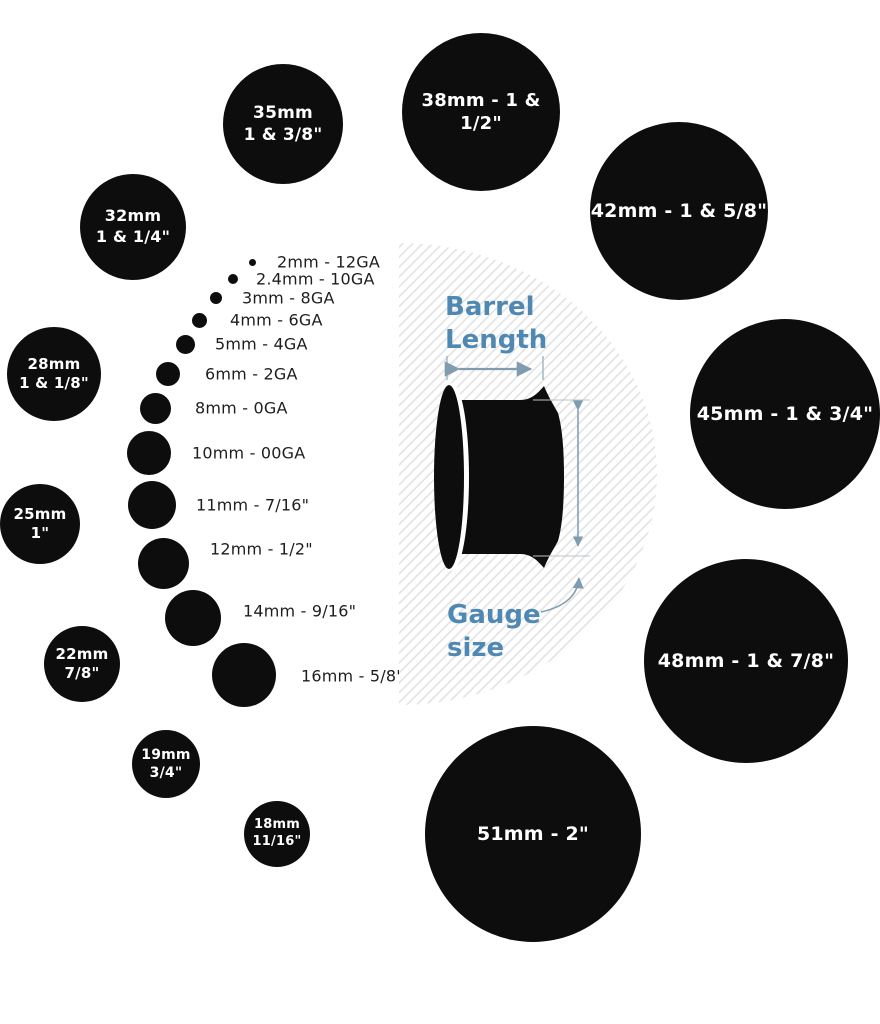 The height and width of the screenshot is (1024, 880). Describe the element at coordinates (283, 124) in the screenshot. I see `size-circle-35mm: 35mm 1 & 3/8"` at that location.